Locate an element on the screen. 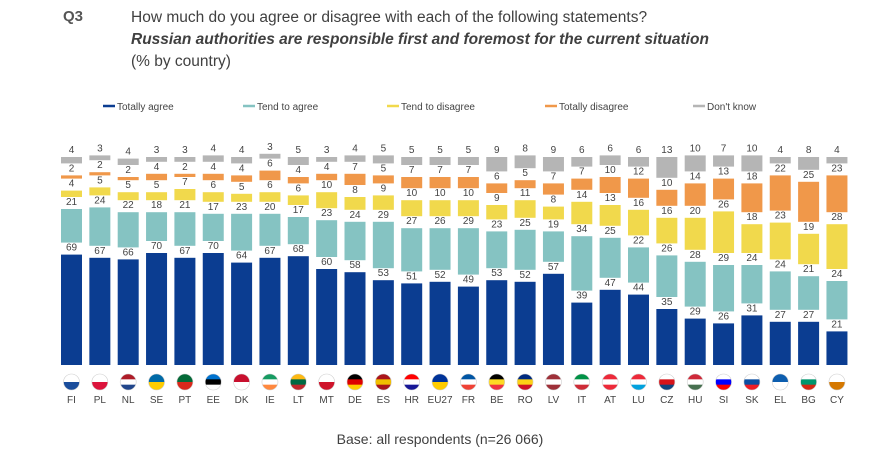 The width and height of the screenshot is (880, 462). data-label: 2 is located at coordinates (128, 170).